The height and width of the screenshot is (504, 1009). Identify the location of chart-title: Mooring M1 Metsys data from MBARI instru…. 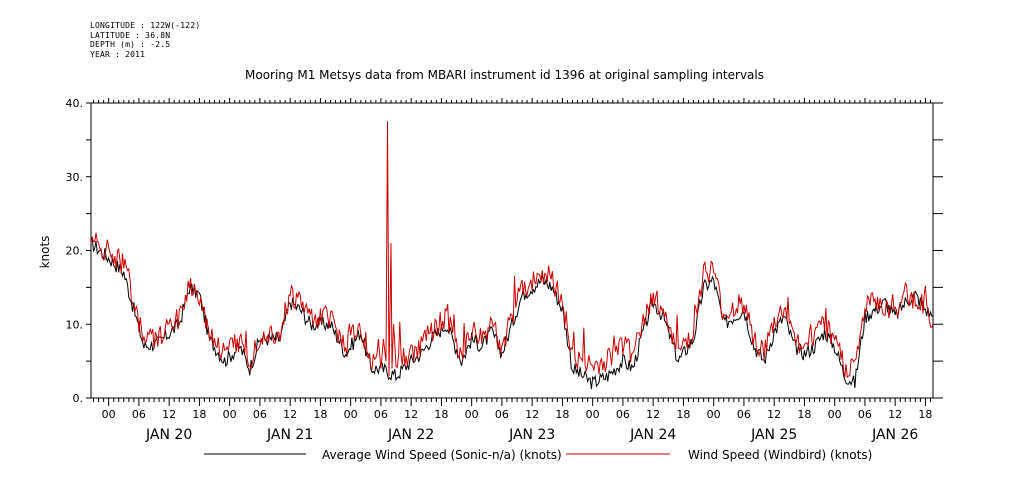
(504, 75).